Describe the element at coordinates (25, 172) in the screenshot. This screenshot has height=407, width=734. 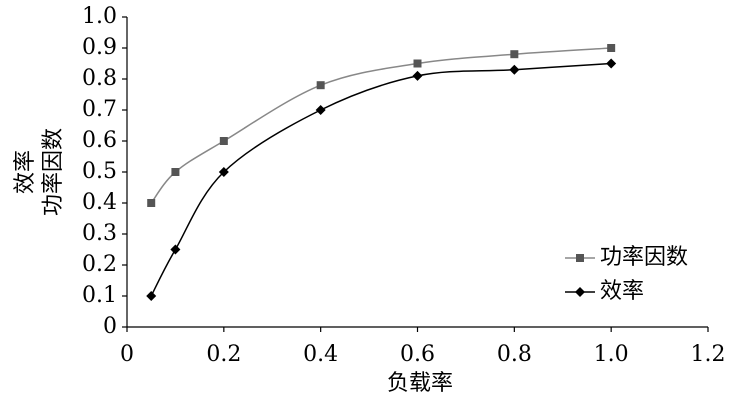
I see `y-axis-title: 效率` at that location.